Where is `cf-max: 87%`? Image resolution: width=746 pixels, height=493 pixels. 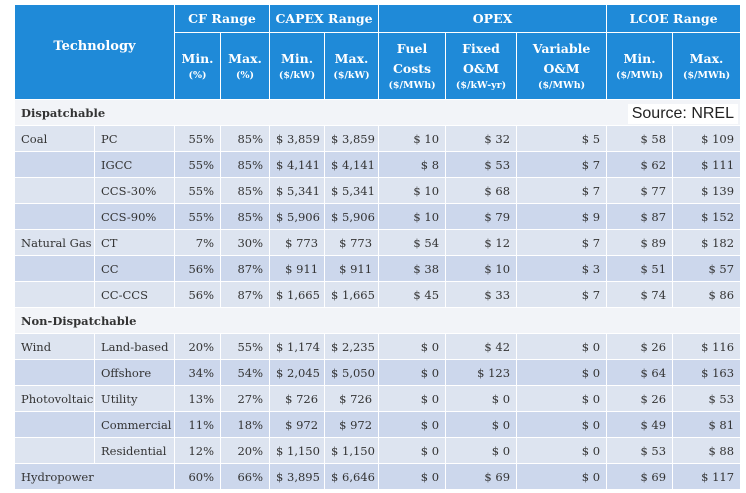
cf-max: 87% is located at coordinates (245, 268).